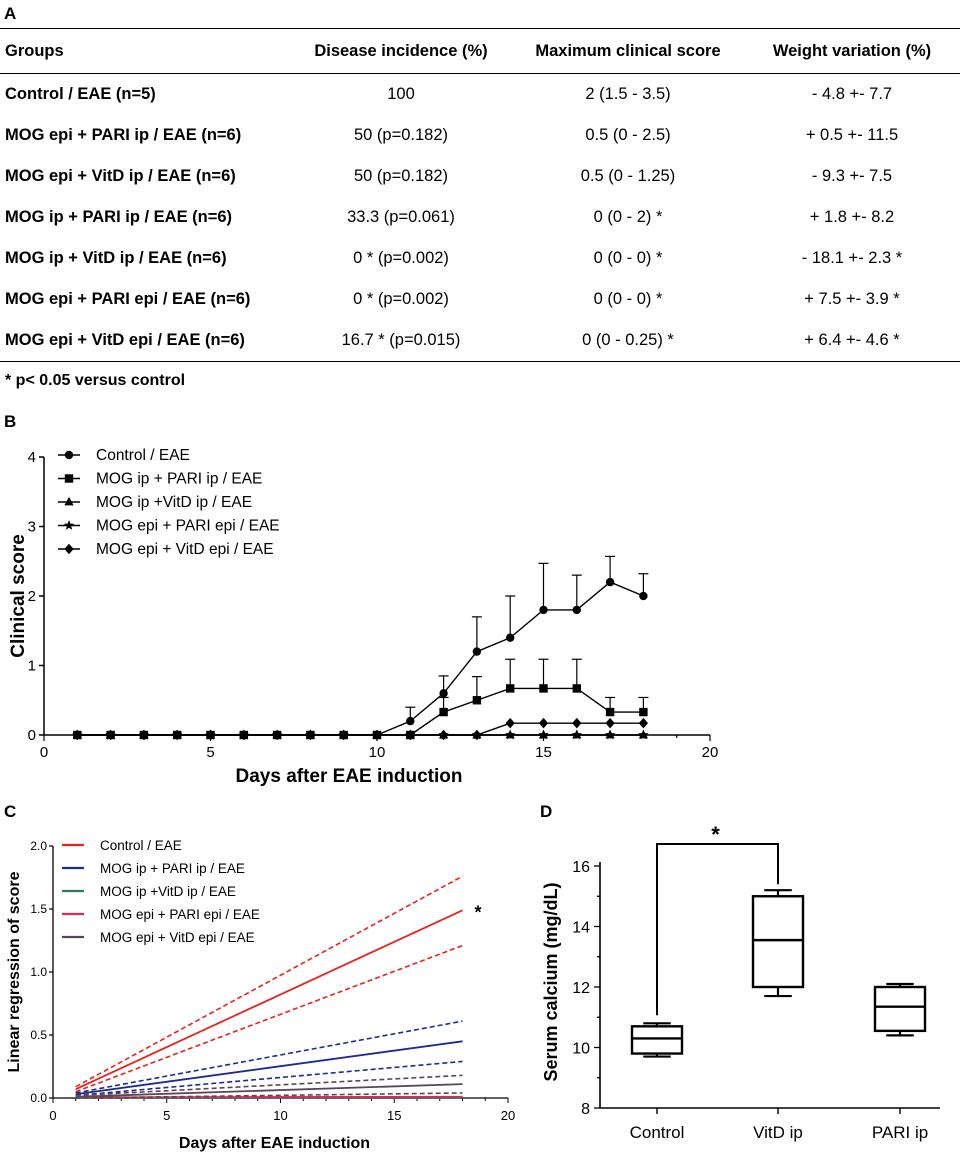 This screenshot has width=965, height=1160. I want to click on header-weight-variation: Weight variation (%), so click(852, 50).